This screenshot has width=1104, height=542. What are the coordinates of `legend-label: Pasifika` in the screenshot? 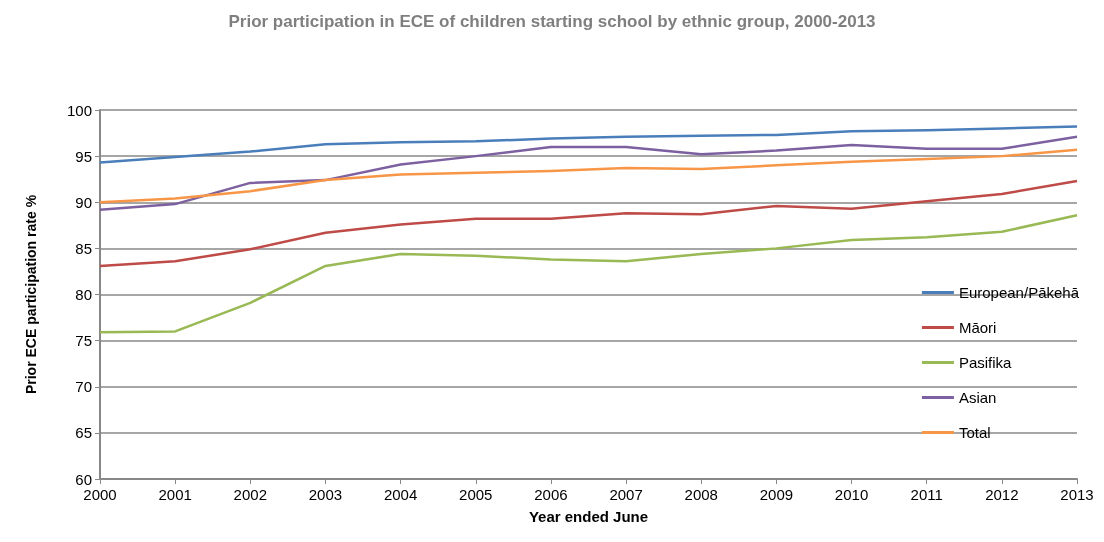 It's located at (985, 362).